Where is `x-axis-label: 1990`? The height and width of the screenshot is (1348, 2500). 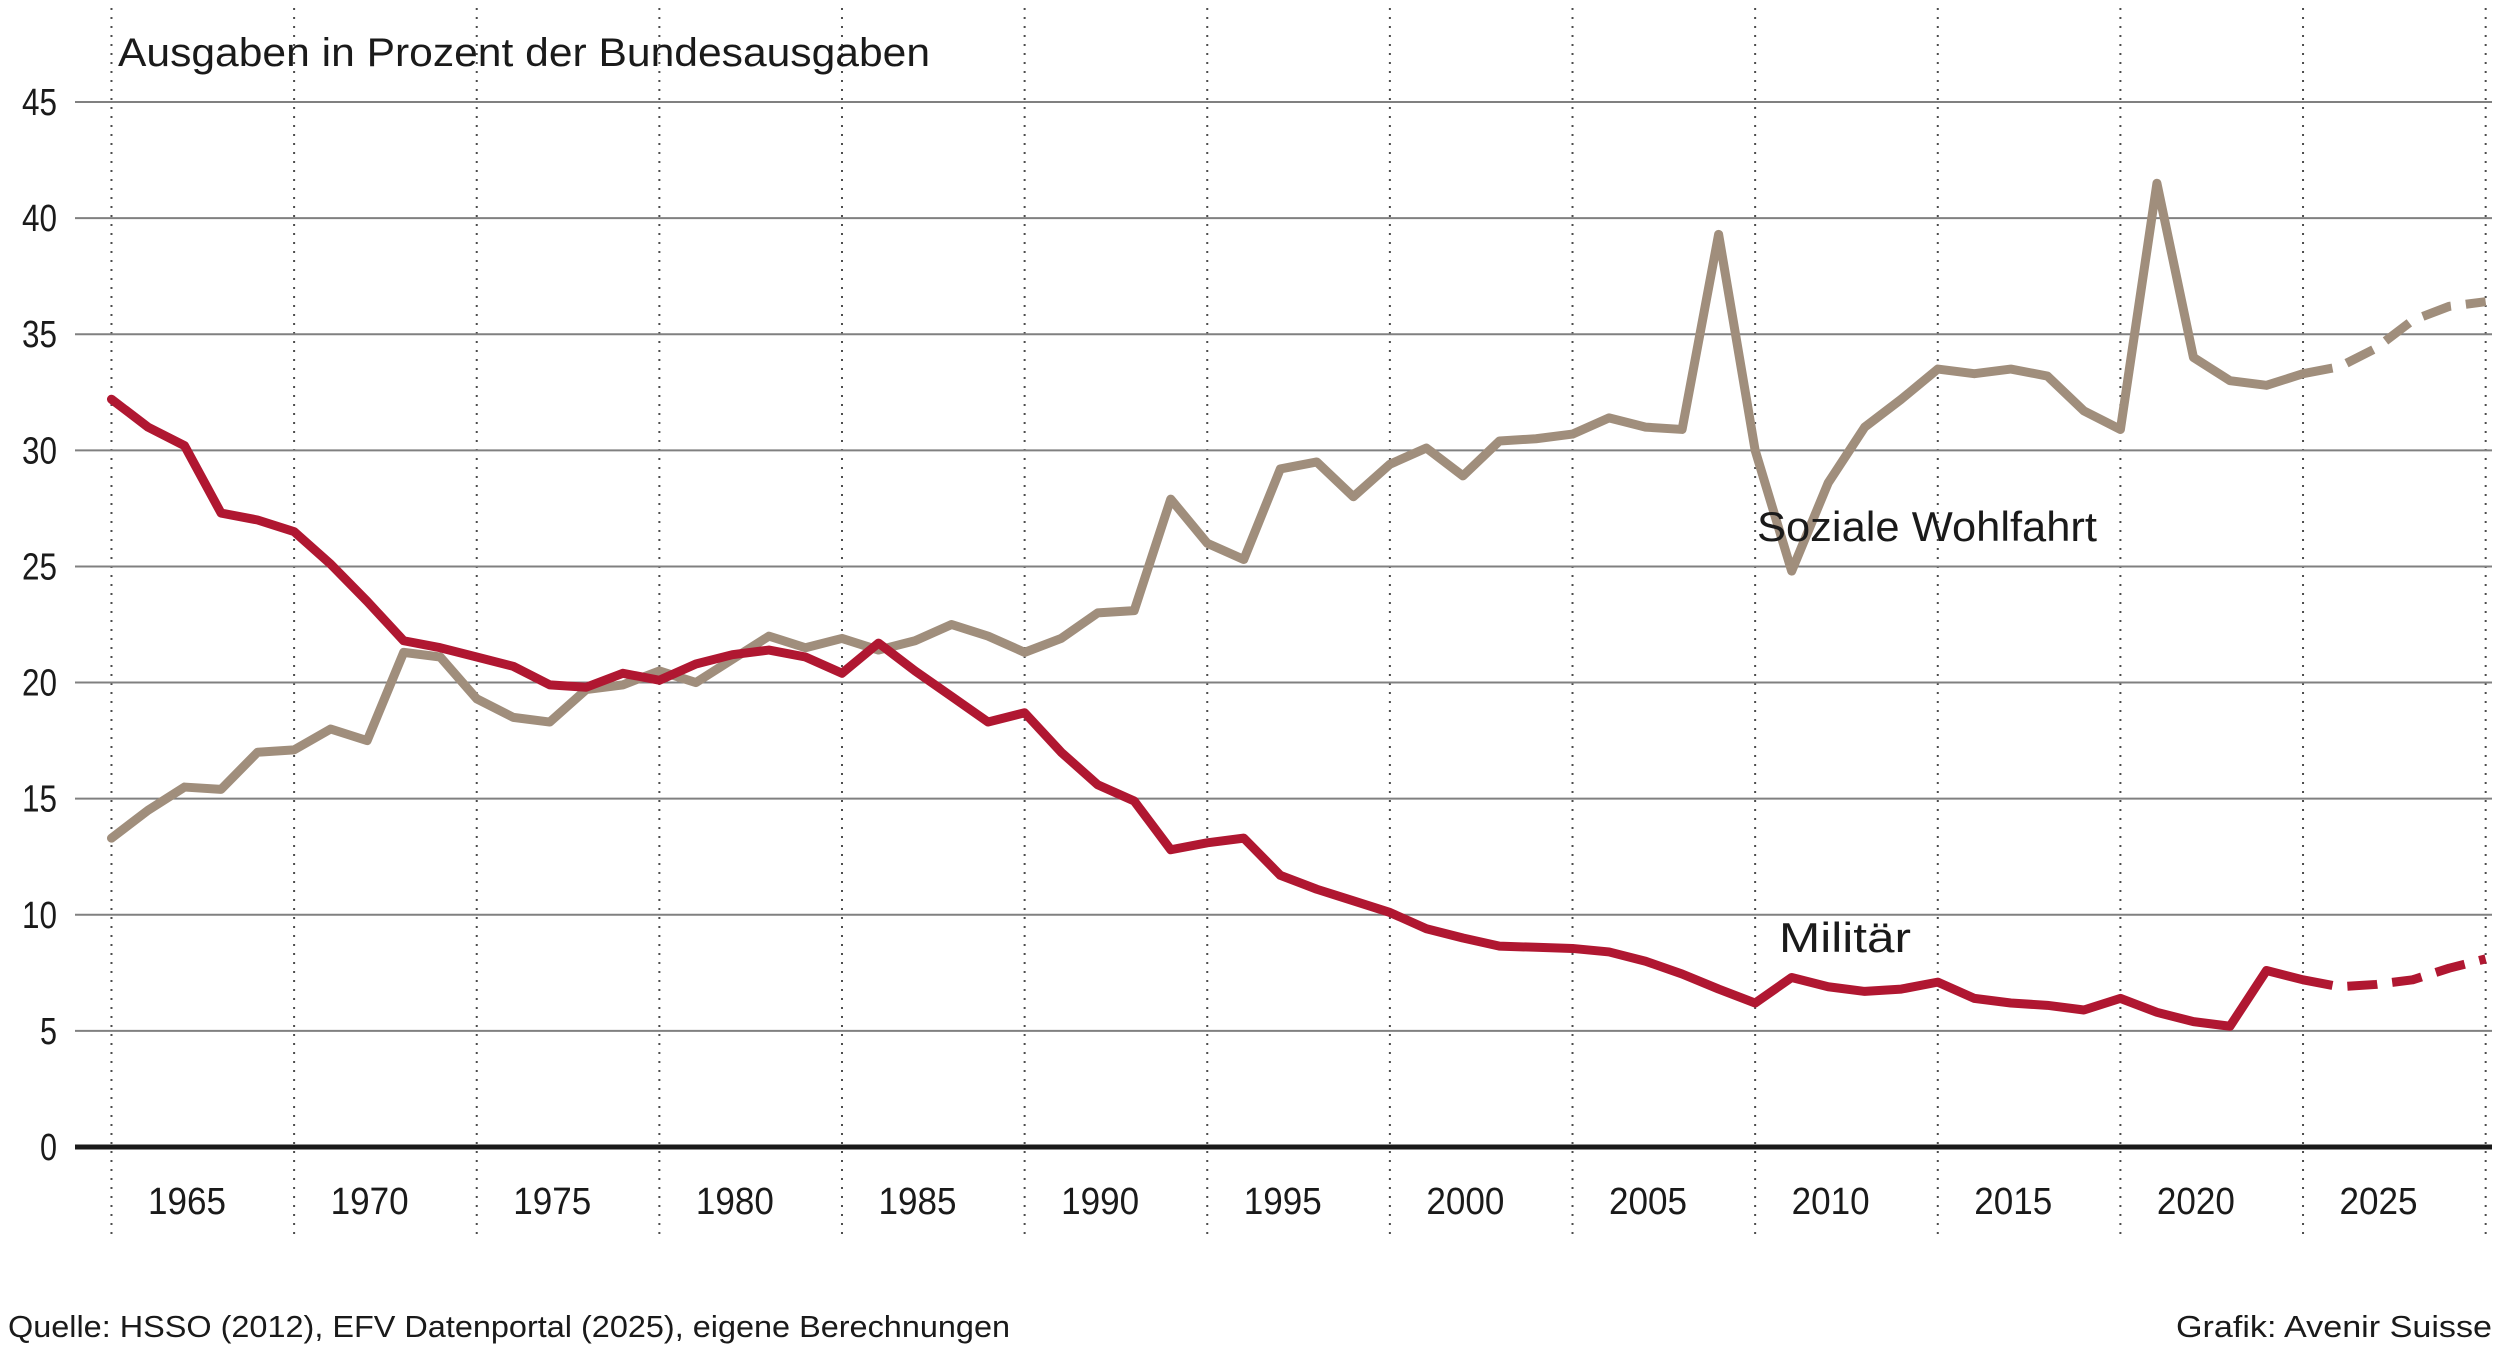
x-axis-label: 1990 is located at coordinates (1100, 1202).